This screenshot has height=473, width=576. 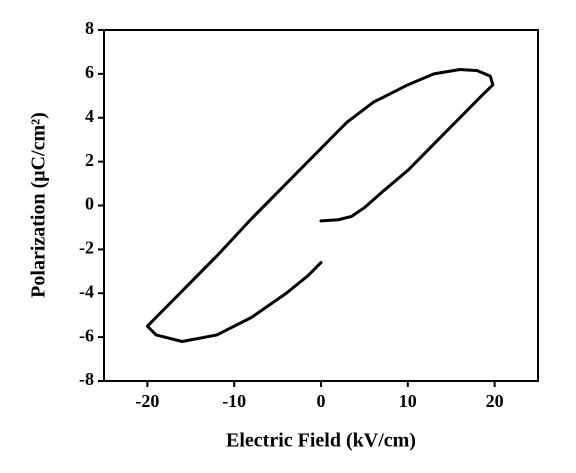 What do you see at coordinates (89, 204) in the screenshot?
I see `y-tick-label: 0` at bounding box center [89, 204].